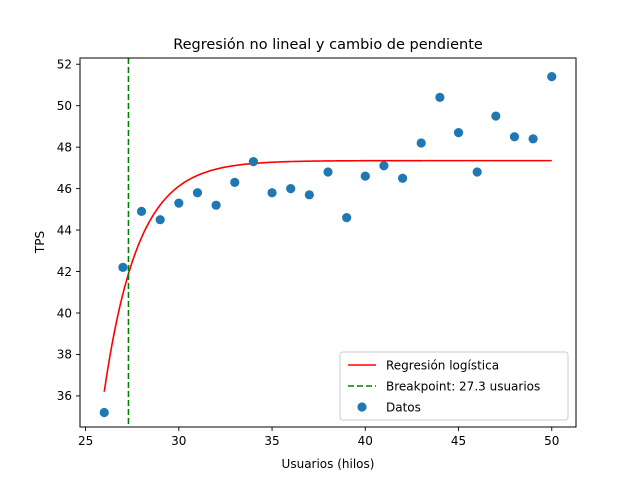  I want to click on y-tick-label: 42, so click(64, 272).